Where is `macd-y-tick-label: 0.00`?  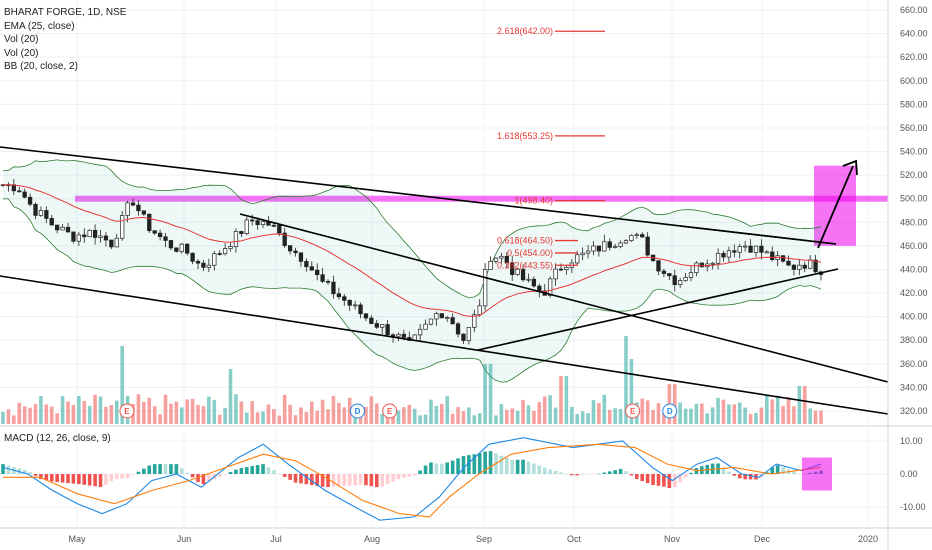 macd-y-tick-label: 0.00 is located at coordinates (909, 474).